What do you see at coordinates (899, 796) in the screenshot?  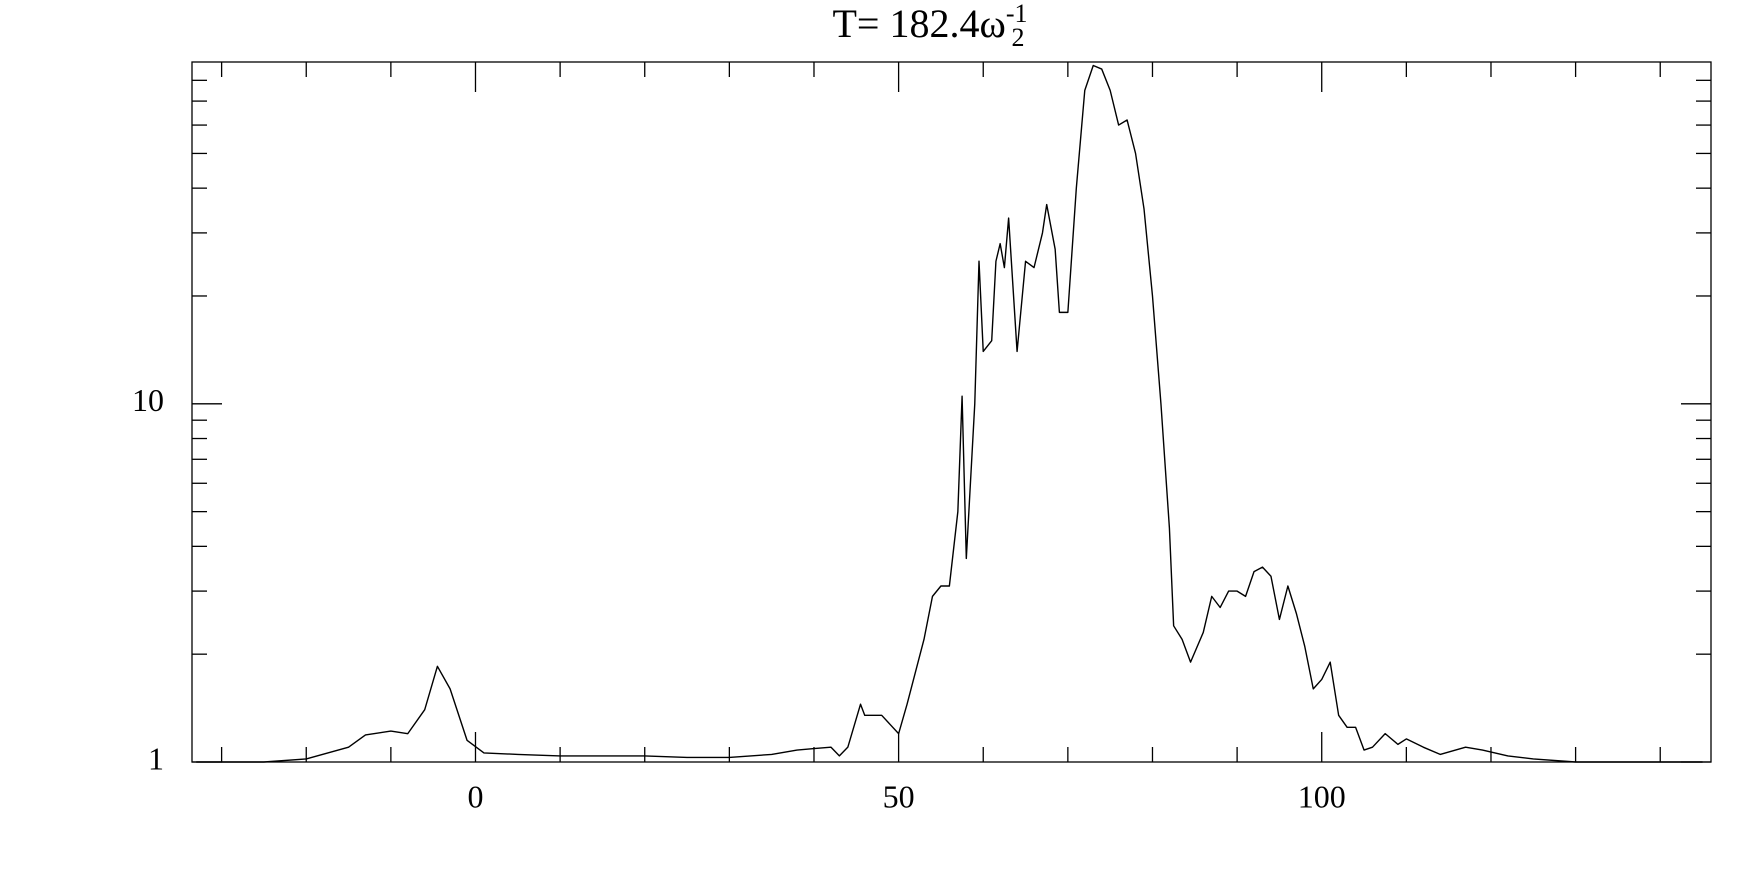 I see `x-tick-label: 50` at bounding box center [899, 796].